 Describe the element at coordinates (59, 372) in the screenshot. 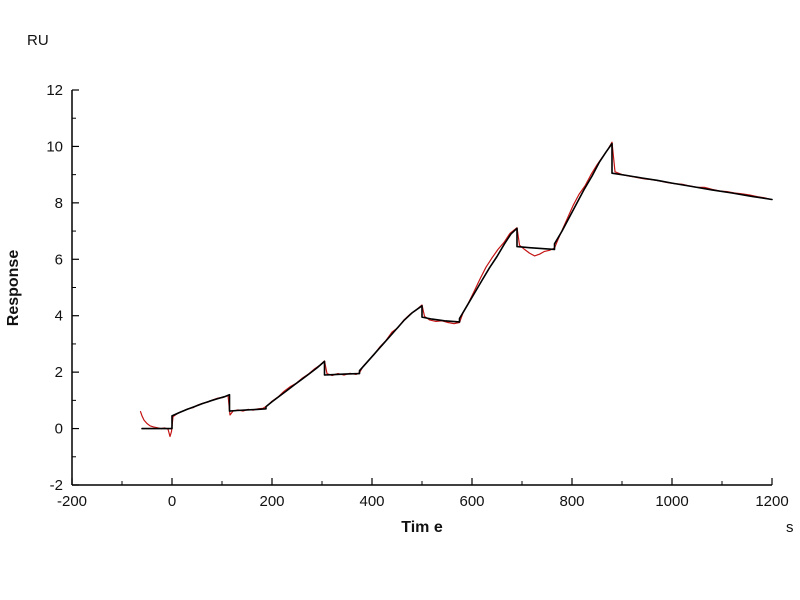

I see `y-tick-label: 2` at that location.